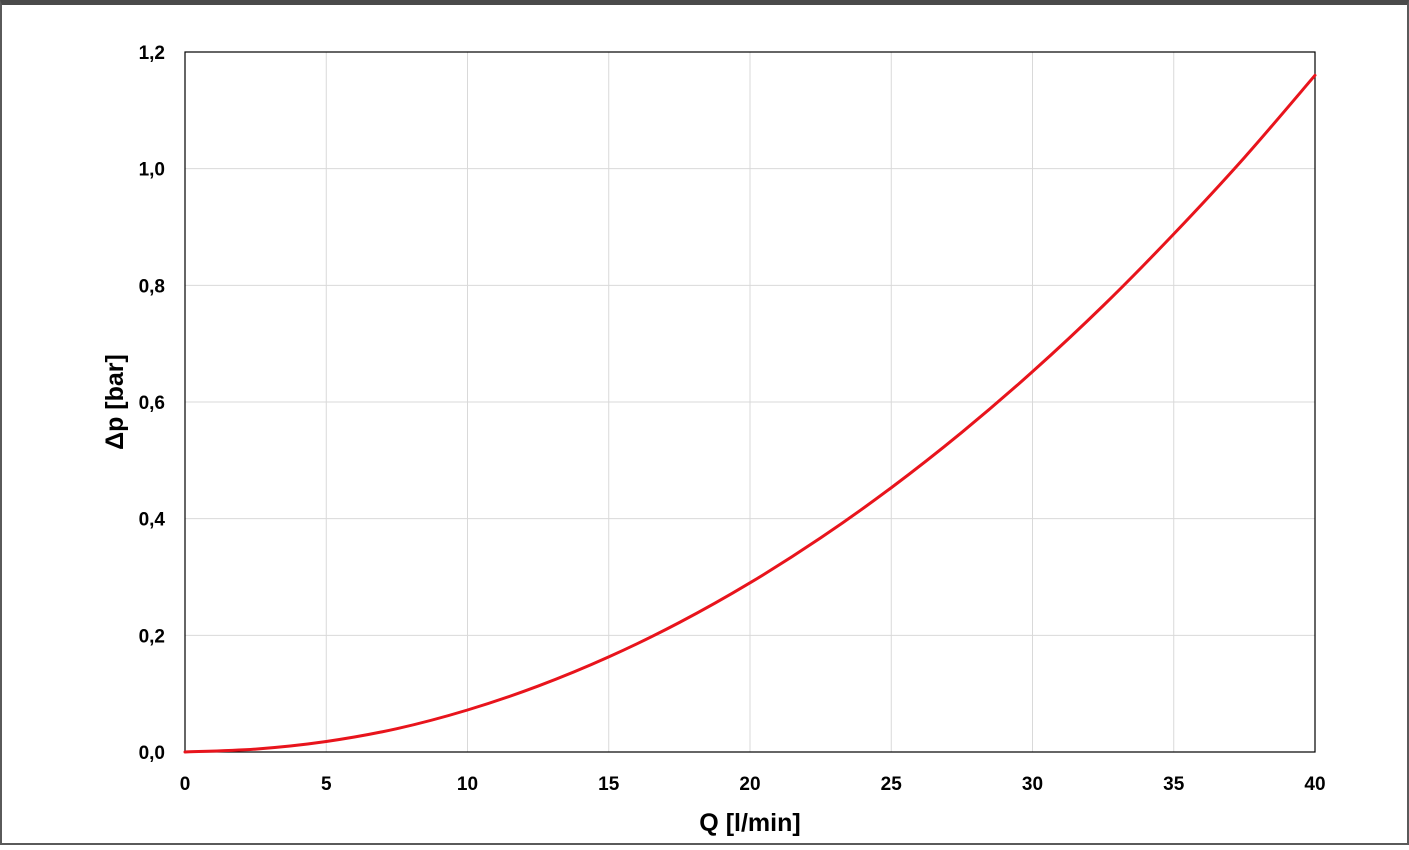 The height and width of the screenshot is (850, 1409). I want to click on x-tick-labels: 0 5 10 15 20 25 30 35 40, so click(753, 784).